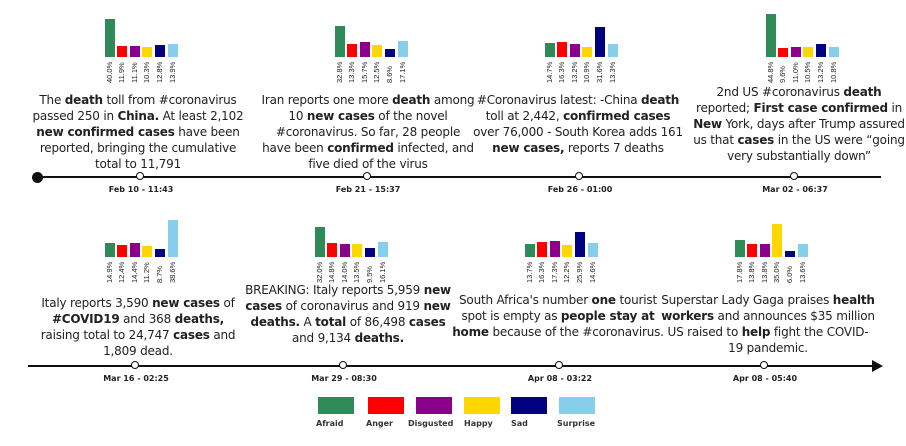  Describe the element at coordinates (562, 72) in the screenshot. I see `bar-value-label: 16.3%` at that location.